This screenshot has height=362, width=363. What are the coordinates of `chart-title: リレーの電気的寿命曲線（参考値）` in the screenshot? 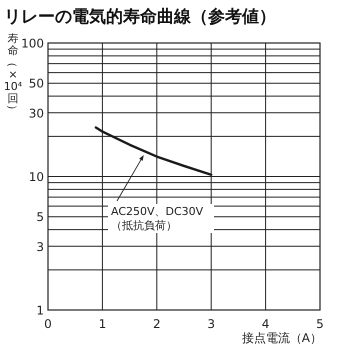 It's located at (140, 17).